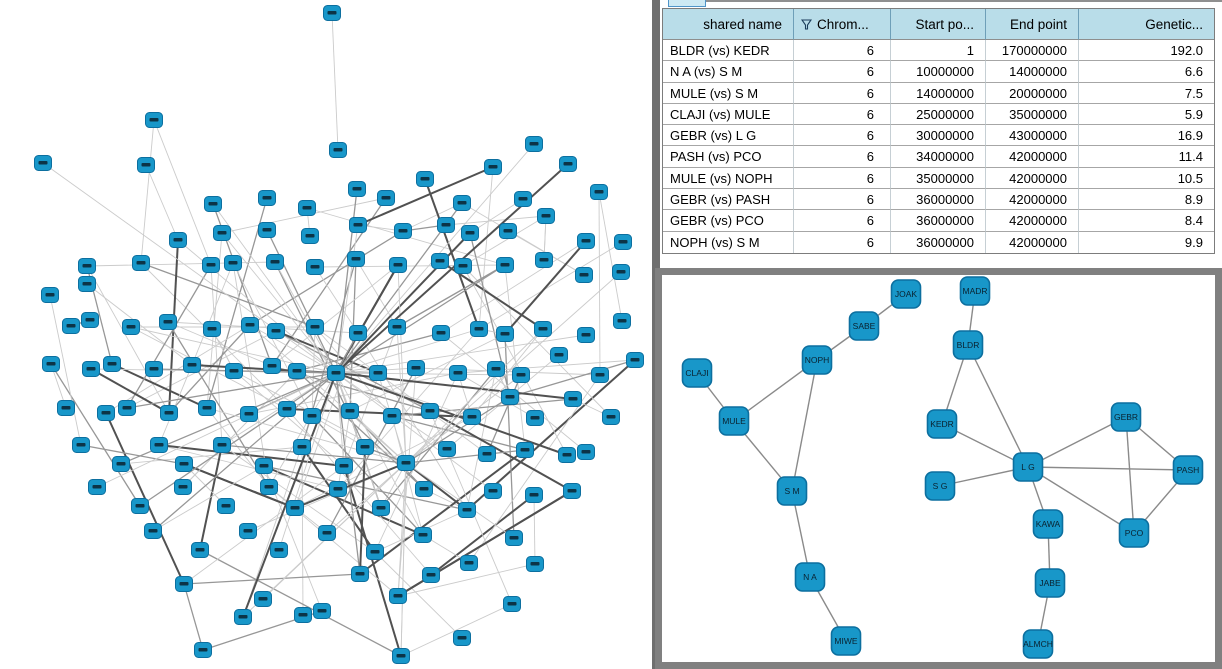  I want to click on table-cell: 35000000, so click(938, 178).